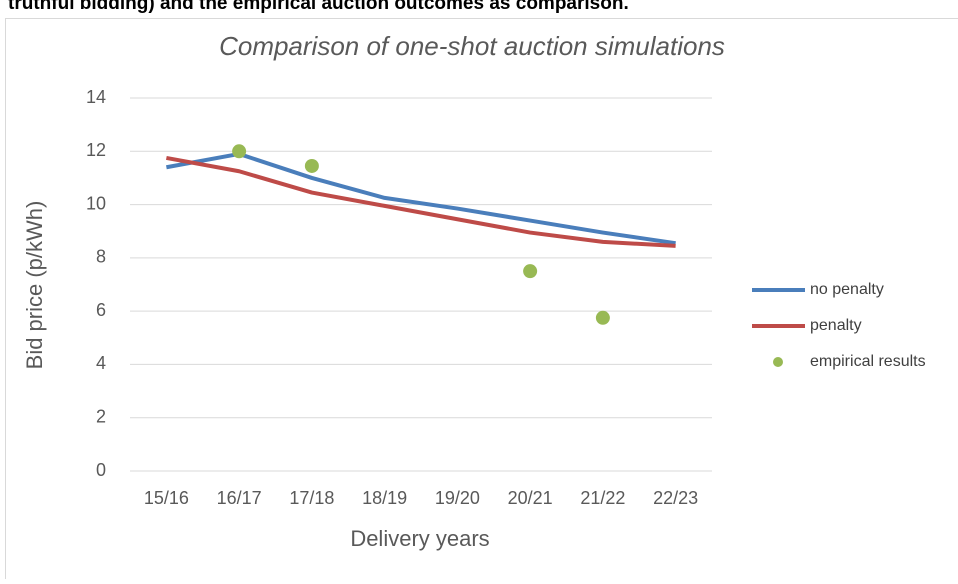 The image size is (958, 584). I want to click on y-tick-label: 0, so click(101, 470).